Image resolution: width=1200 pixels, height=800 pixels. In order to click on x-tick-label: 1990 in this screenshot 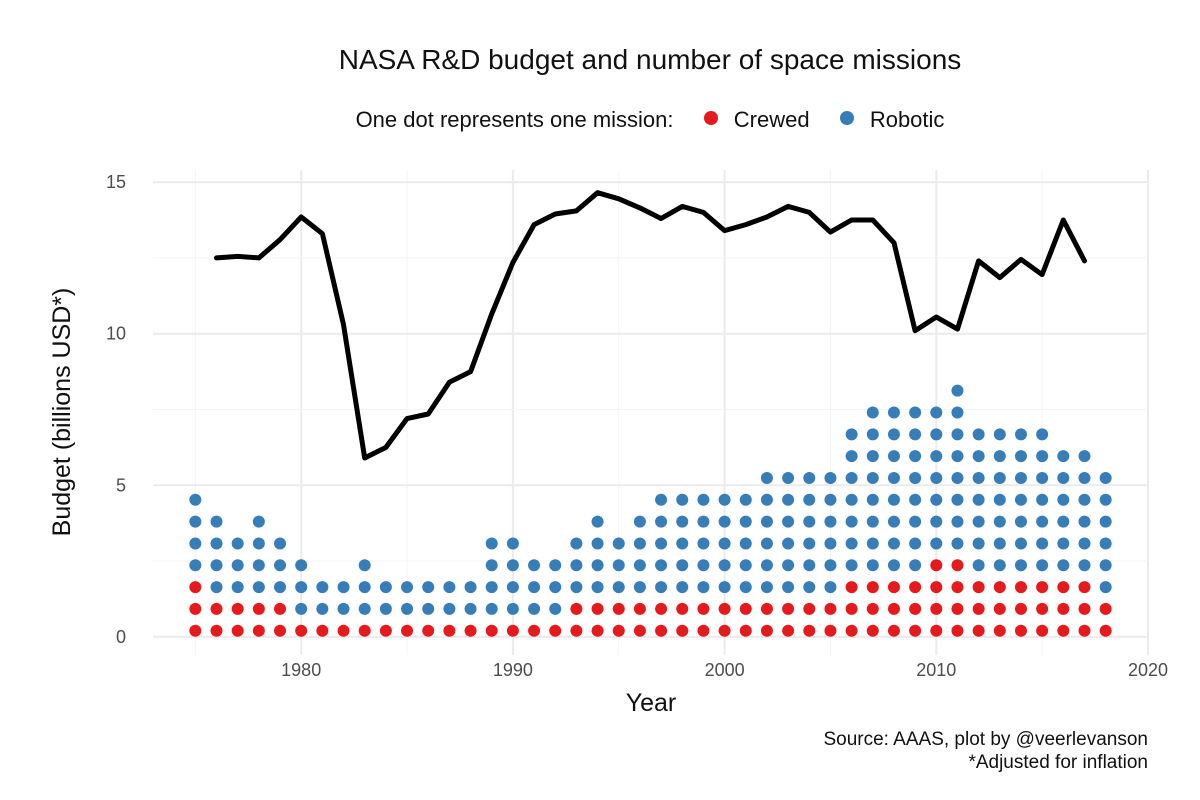, I will do `click(513, 670)`.